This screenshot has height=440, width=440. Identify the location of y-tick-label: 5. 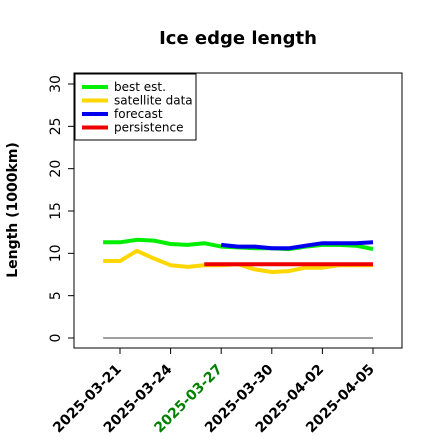
(56, 295).